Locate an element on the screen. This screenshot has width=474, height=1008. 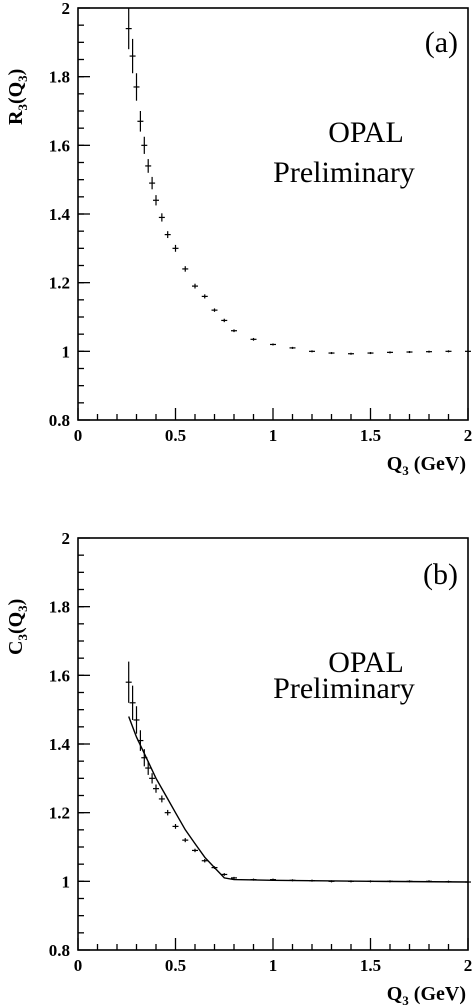
y-tick-label: 0.8 is located at coordinates (59, 950).